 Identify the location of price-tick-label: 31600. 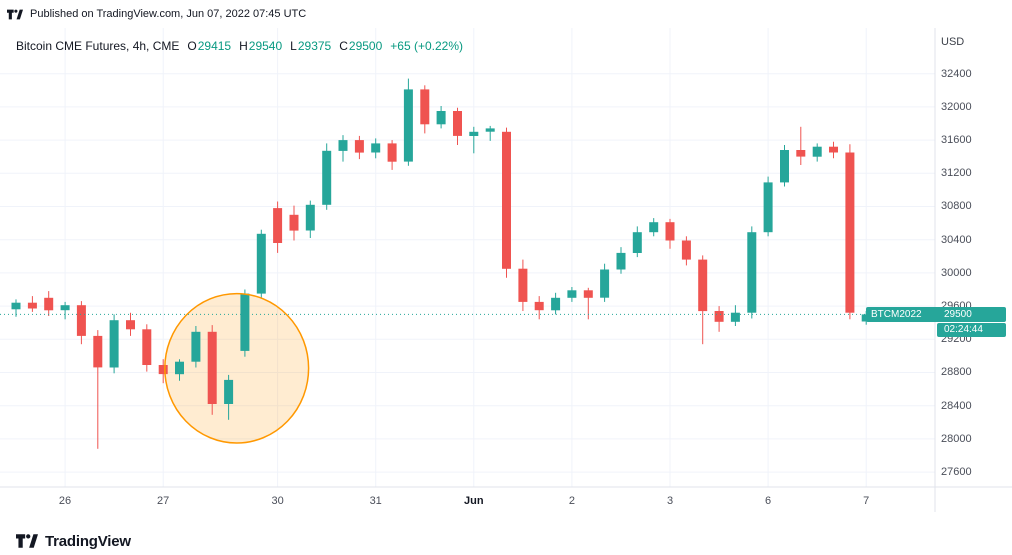
(956, 140).